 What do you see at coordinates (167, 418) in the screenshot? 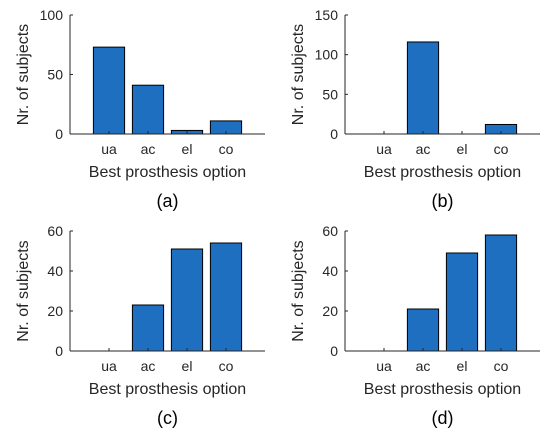
I see `panel-label: (c)` at bounding box center [167, 418].